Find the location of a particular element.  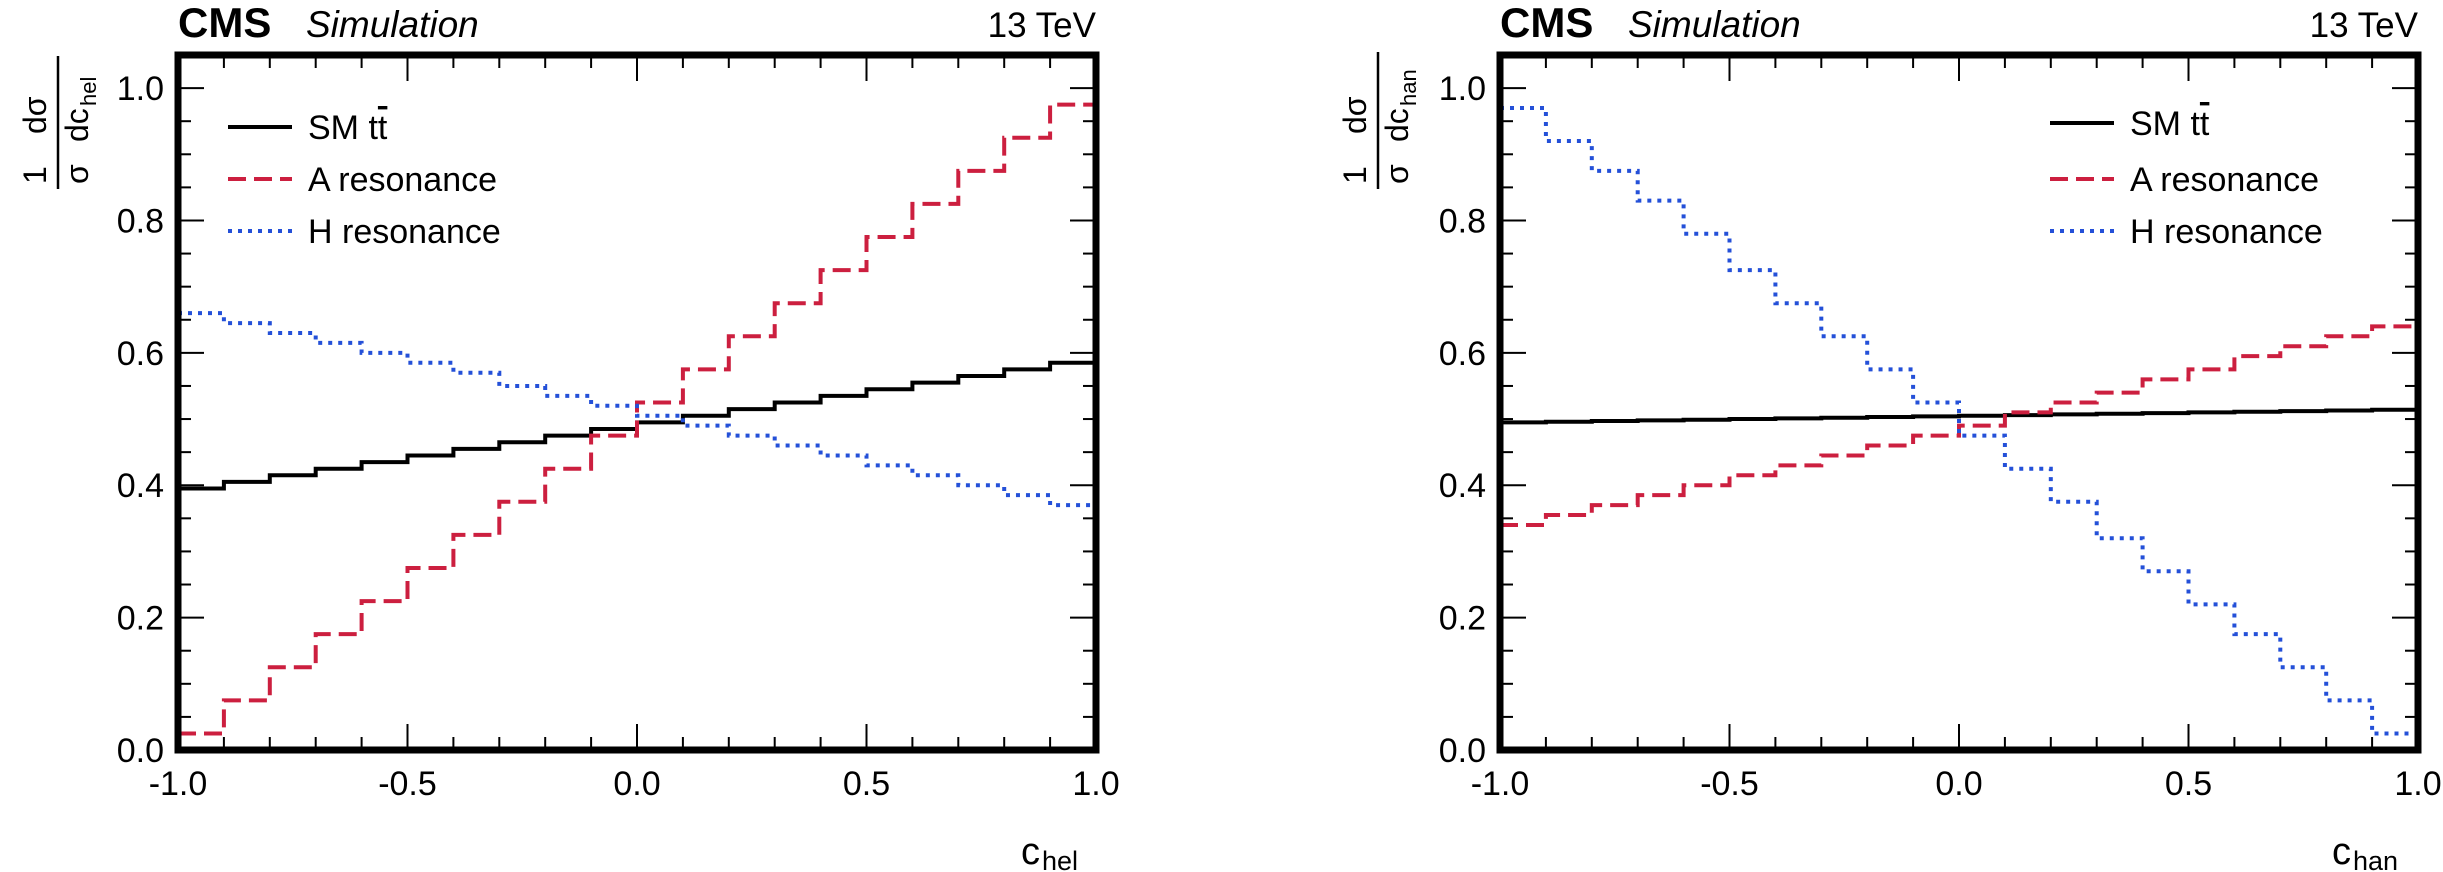

x-axis-title: c hel is located at coordinates (1049, 851).